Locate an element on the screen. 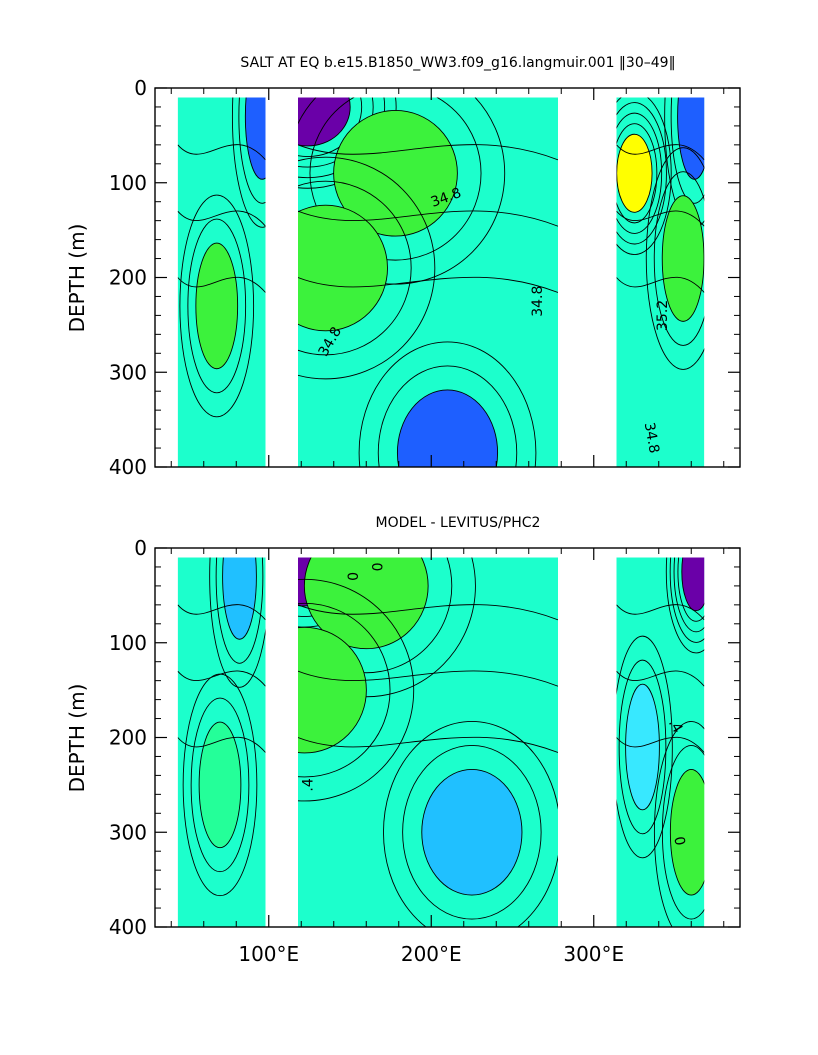 The width and height of the screenshot is (818, 1055). x-tick-label: 100°E is located at coordinates (268, 954).